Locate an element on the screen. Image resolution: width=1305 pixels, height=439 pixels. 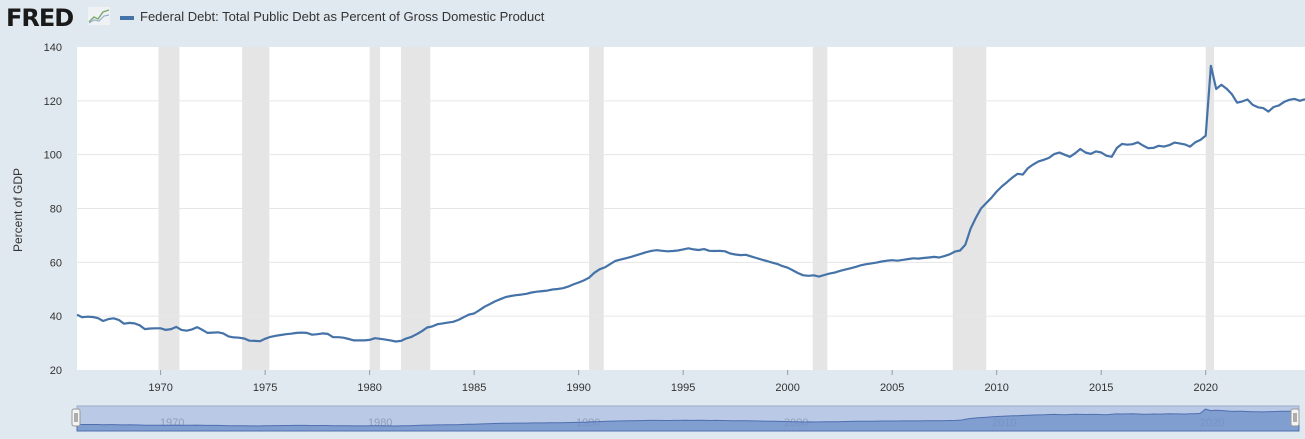
x-tick-label: 2005 is located at coordinates (892, 388).